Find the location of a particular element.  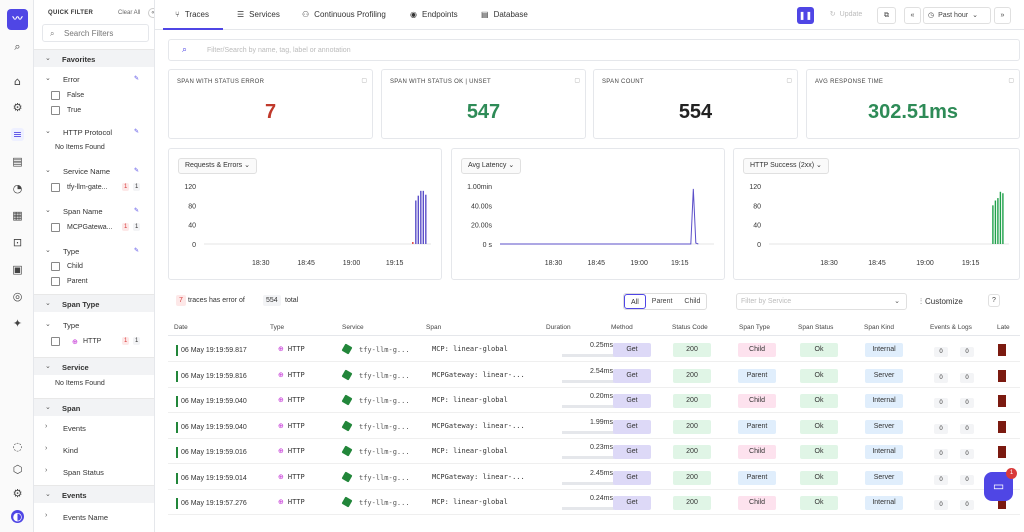

chart-metric-select: Requests & Errors ⌄ is located at coordinates (218, 166).